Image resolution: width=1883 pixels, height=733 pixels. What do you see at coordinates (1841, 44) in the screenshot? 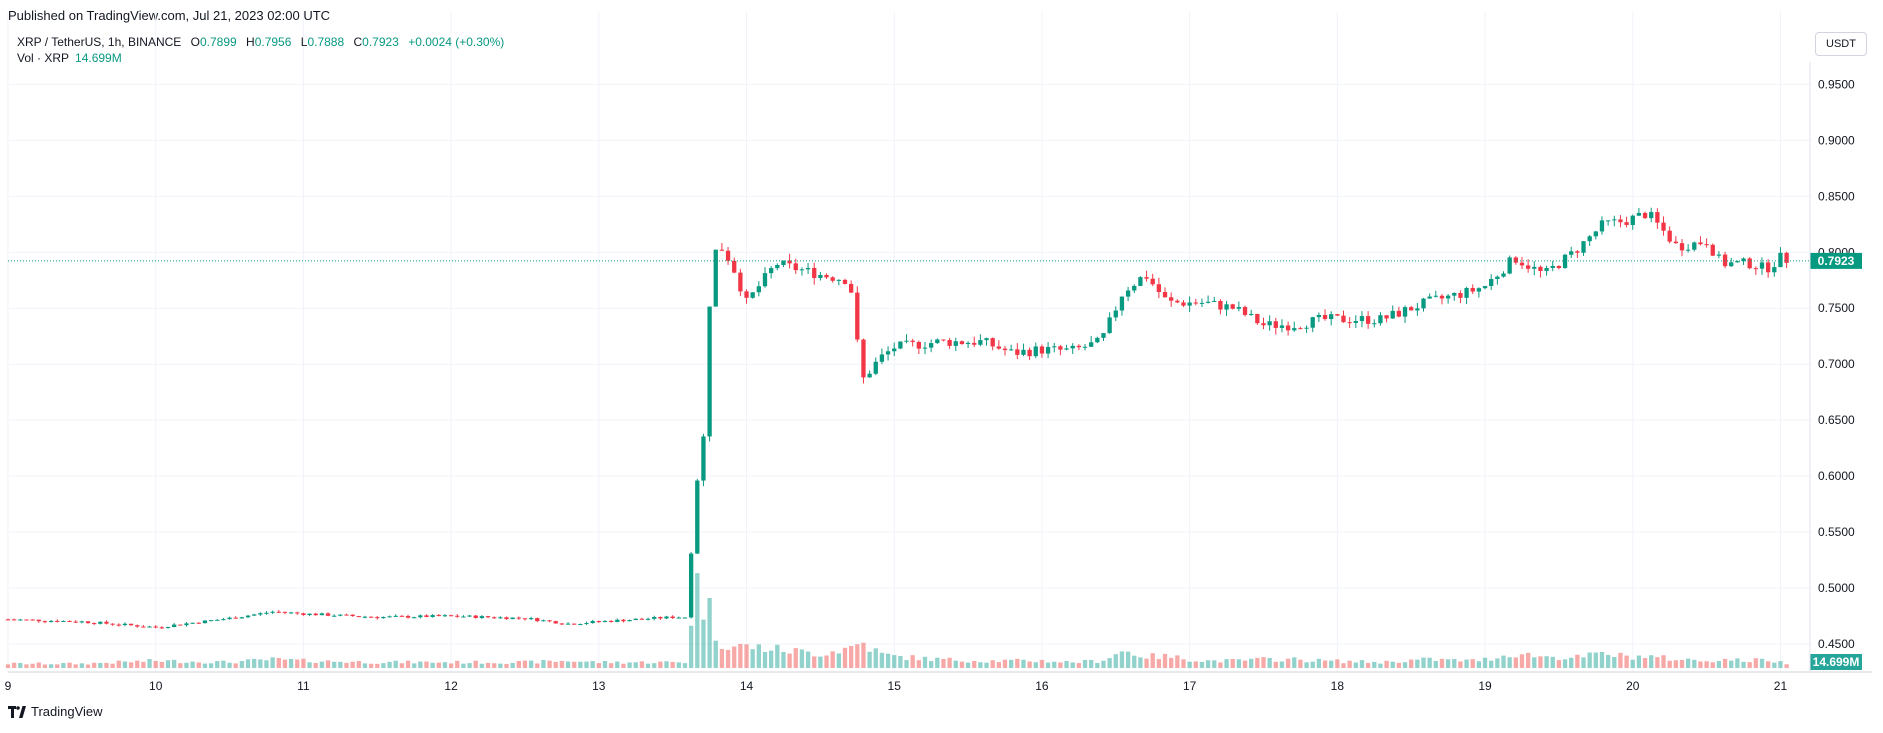
I see `currency-unit-button: USDT` at bounding box center [1841, 44].